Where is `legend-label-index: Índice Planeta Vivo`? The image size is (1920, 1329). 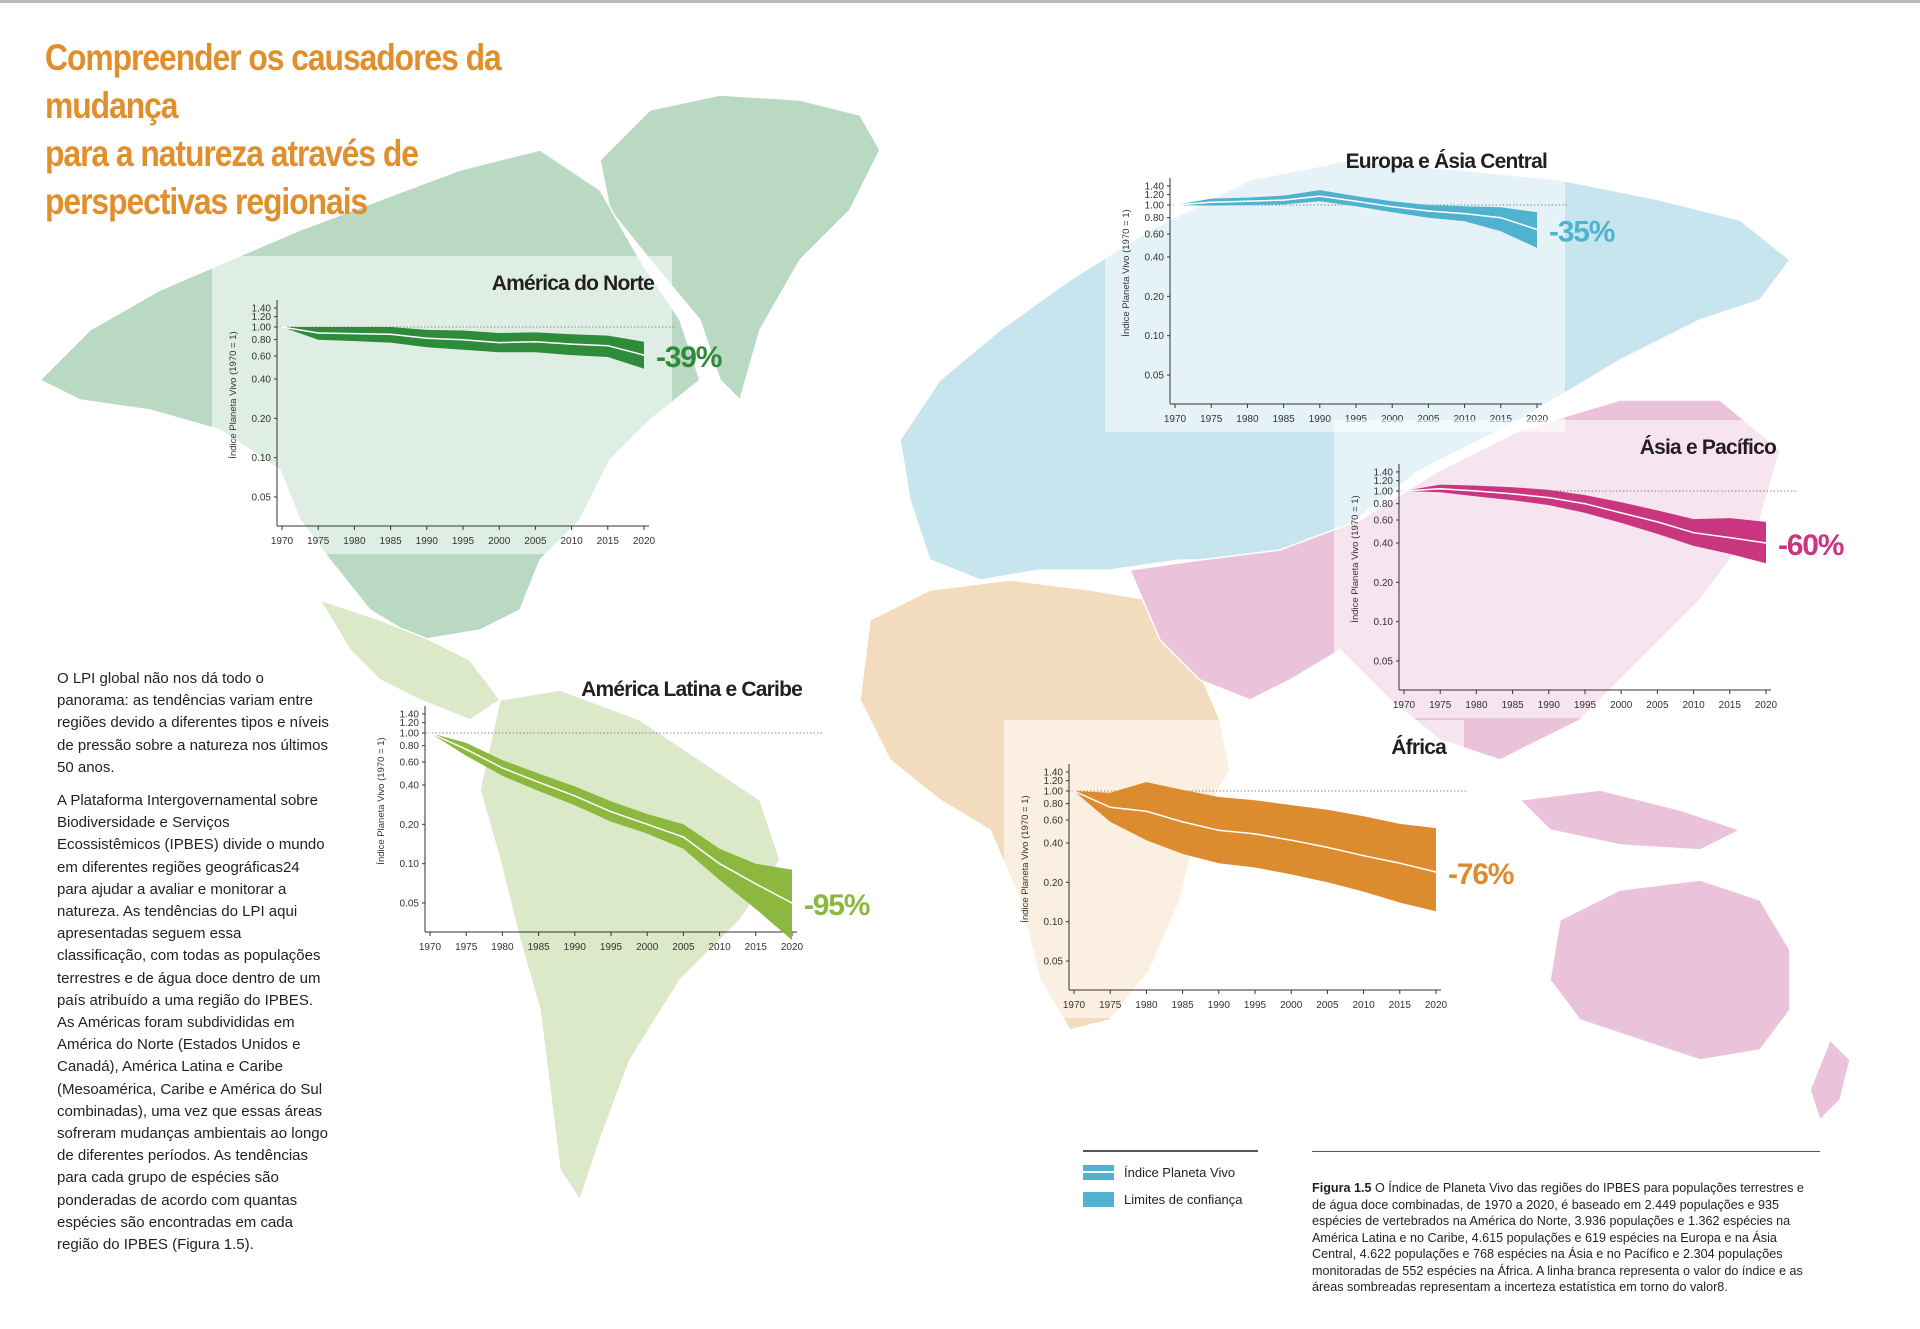
legend-label-index: Índice Planeta Vivo is located at coordinates (1180, 1172).